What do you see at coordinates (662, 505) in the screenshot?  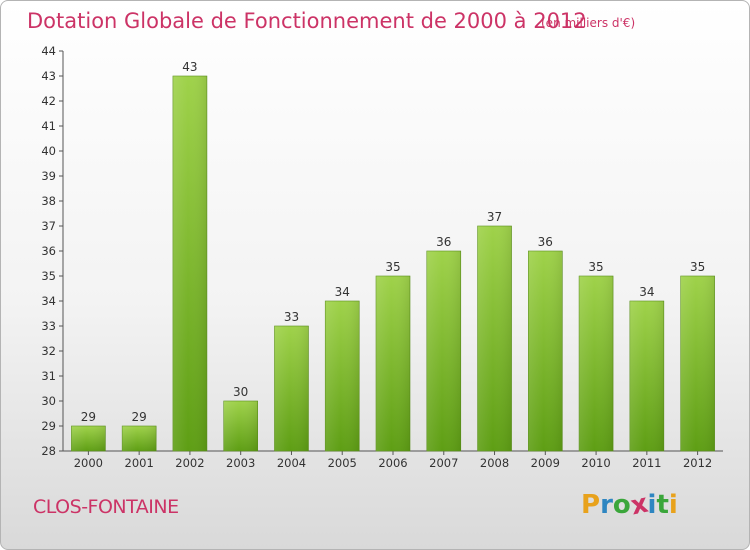 I see `logo-letter: t` at bounding box center [662, 505].